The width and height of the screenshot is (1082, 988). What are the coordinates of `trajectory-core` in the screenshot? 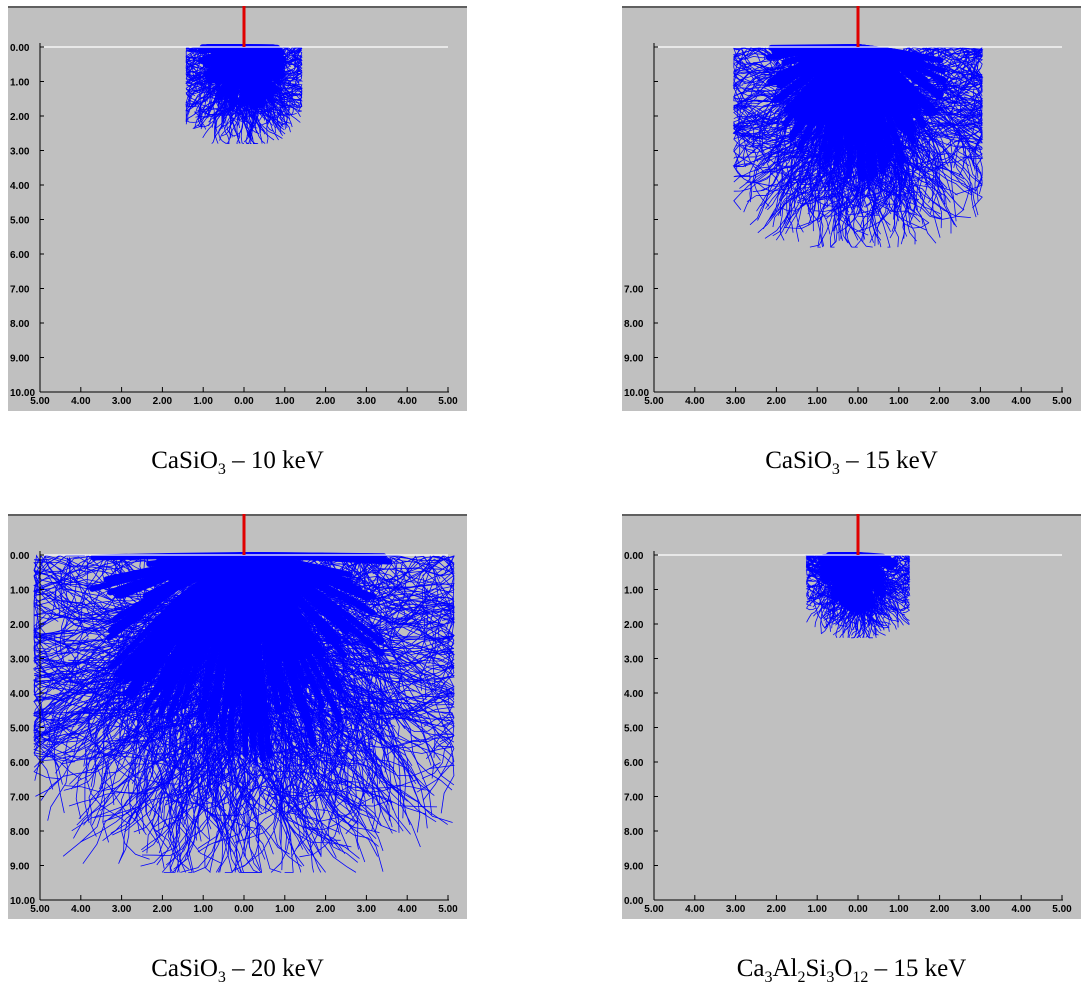 It's located at (316, 558).